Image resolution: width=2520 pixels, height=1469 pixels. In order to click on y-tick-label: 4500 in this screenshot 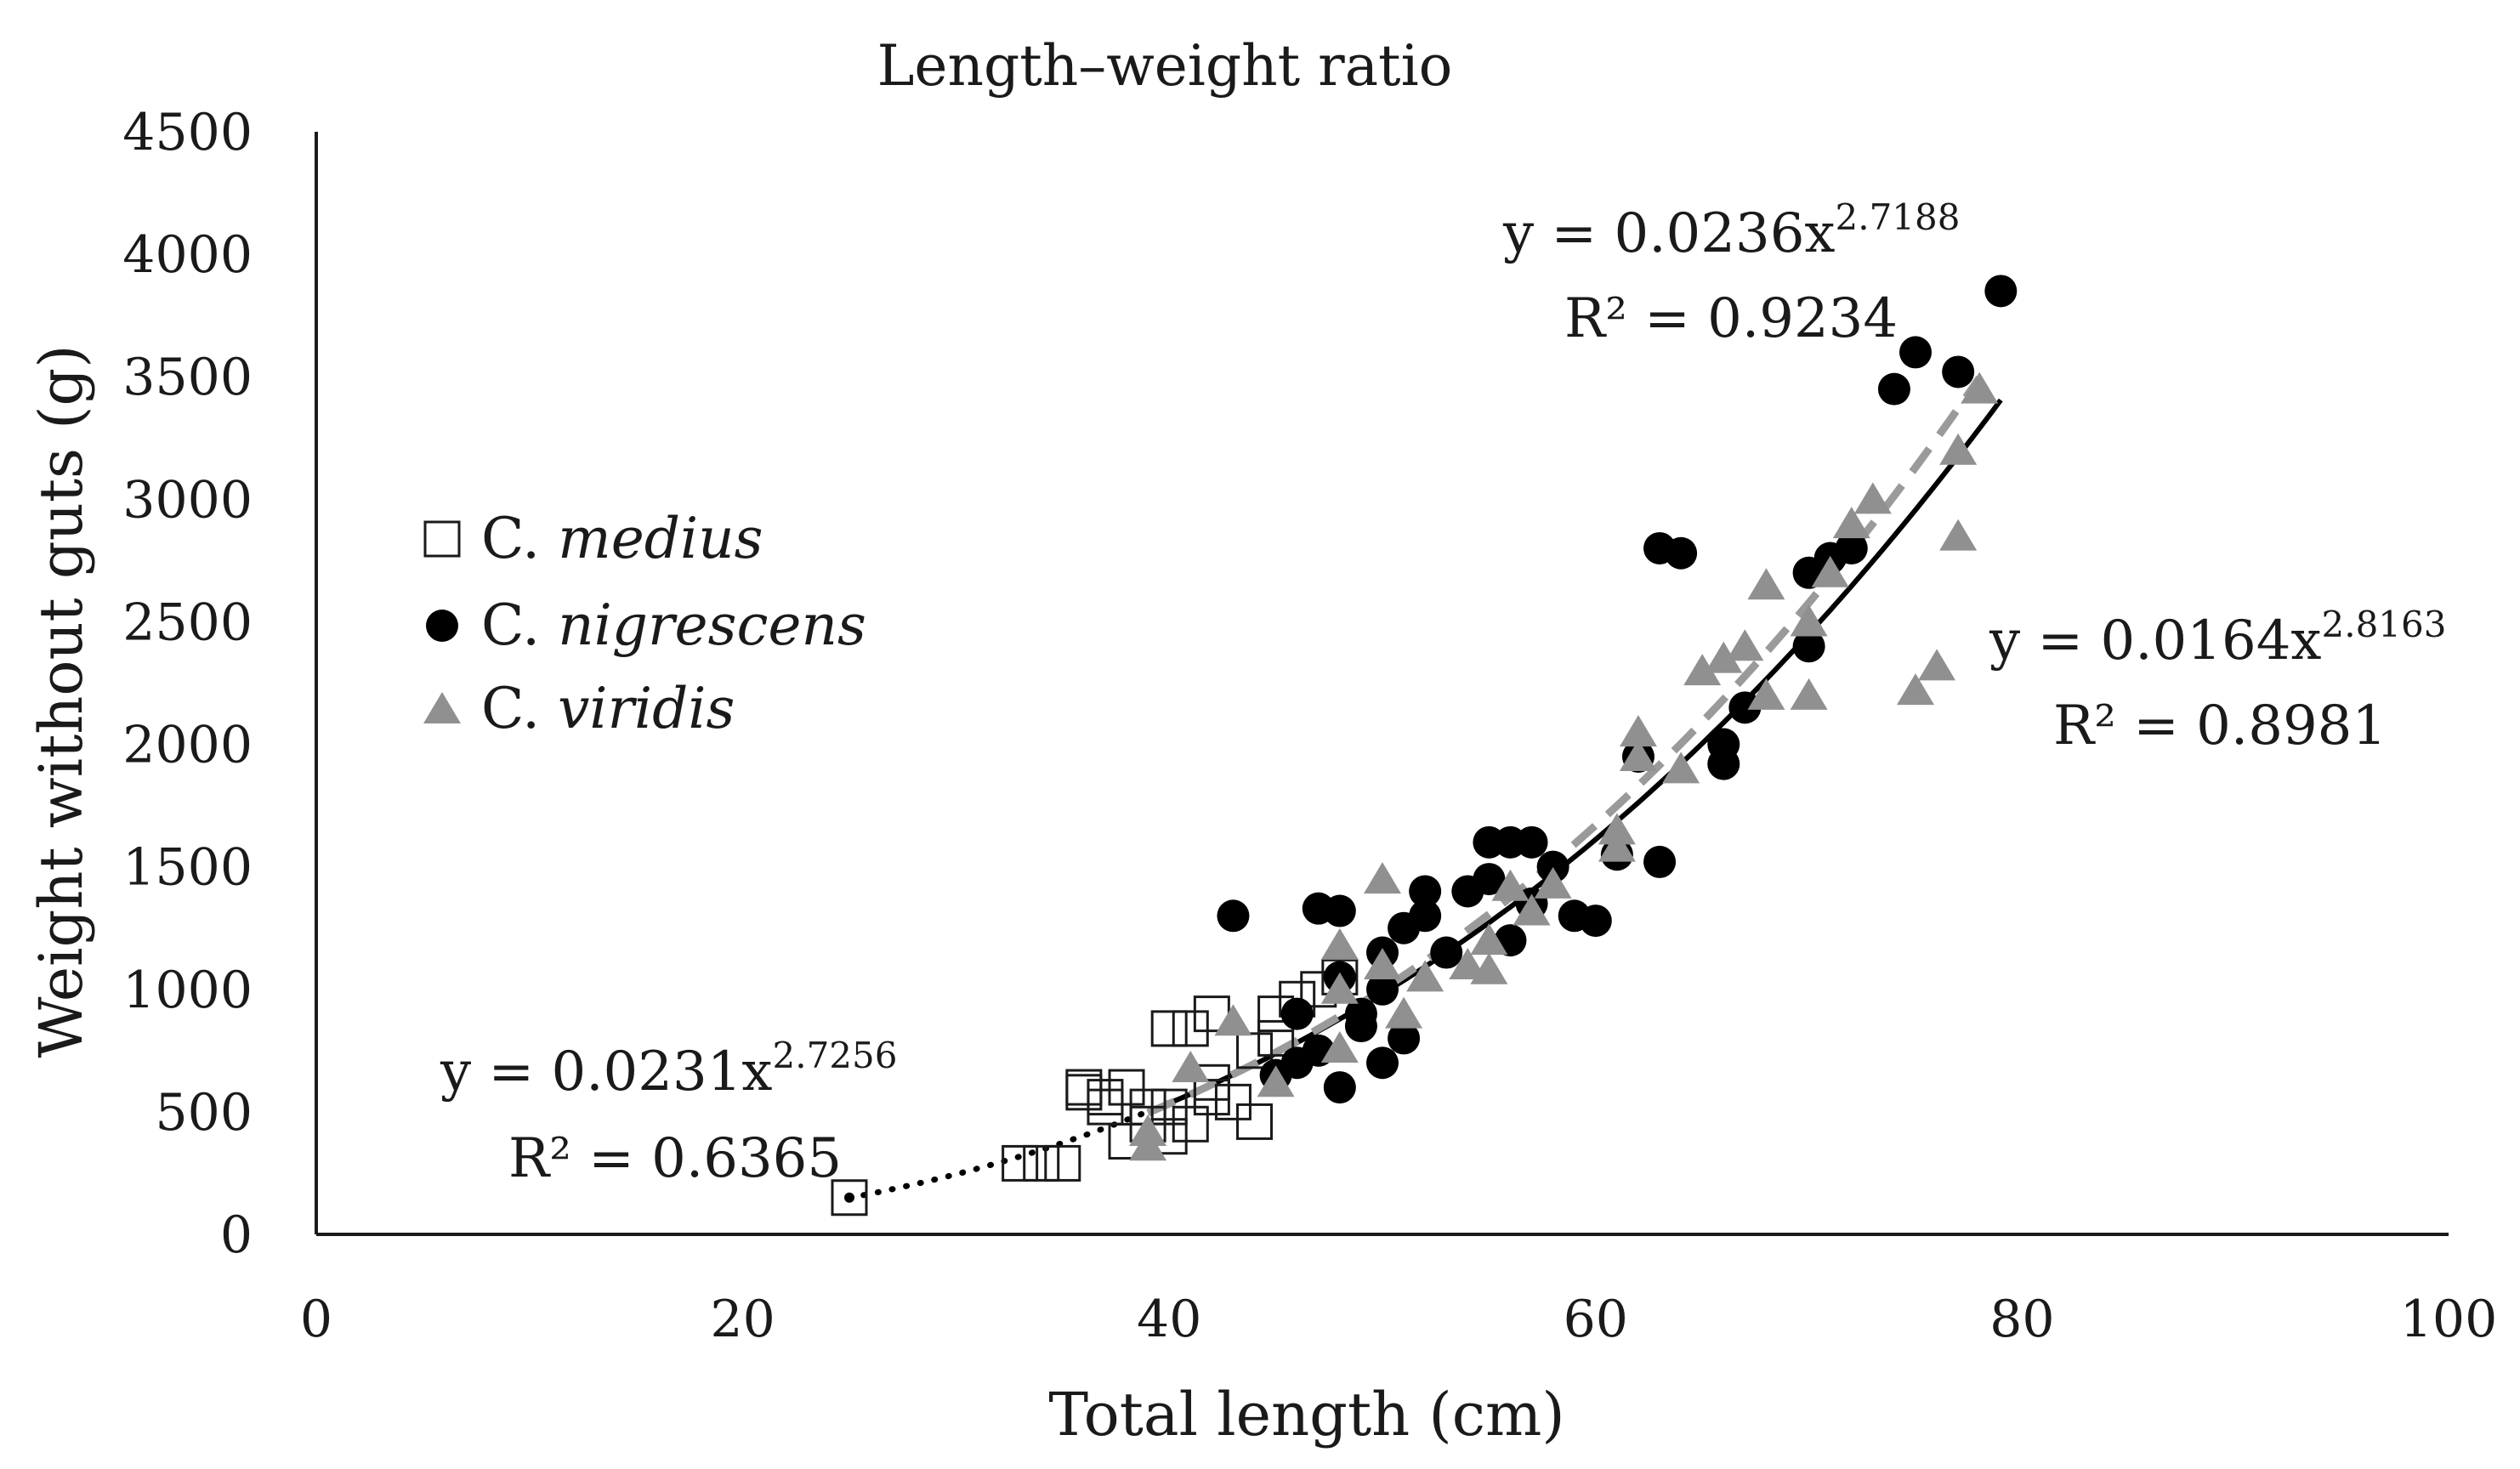, I will do `click(188, 132)`.